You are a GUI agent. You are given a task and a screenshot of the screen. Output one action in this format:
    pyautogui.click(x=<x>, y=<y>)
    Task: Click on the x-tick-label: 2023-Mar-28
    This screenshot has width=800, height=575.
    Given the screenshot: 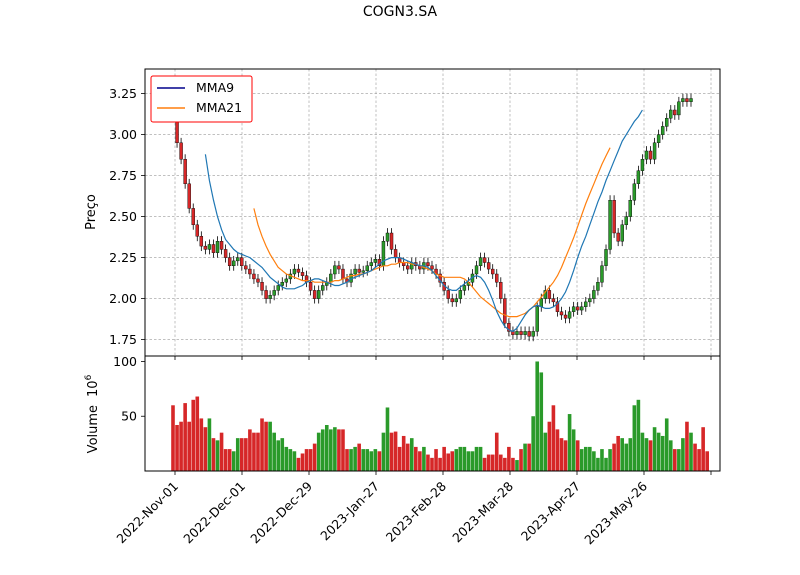 What is the action you would take?
    pyautogui.click(x=482, y=511)
    